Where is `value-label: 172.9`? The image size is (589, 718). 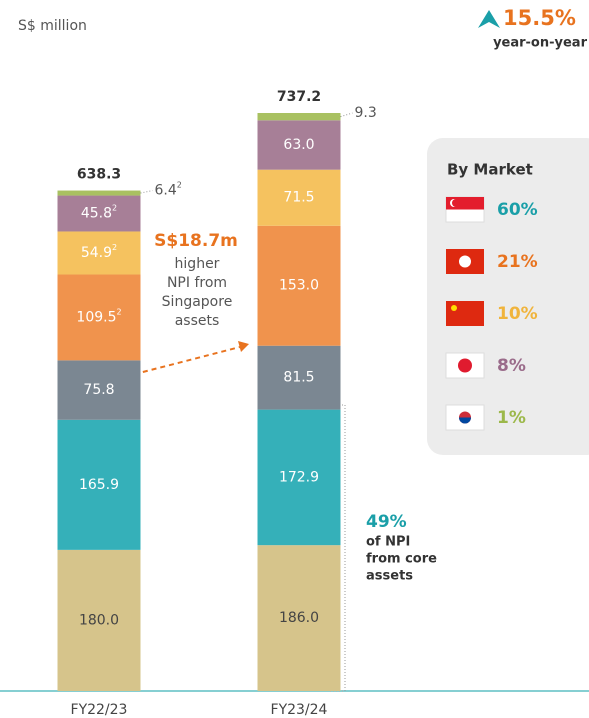 value-label: 172.9 is located at coordinates (299, 477).